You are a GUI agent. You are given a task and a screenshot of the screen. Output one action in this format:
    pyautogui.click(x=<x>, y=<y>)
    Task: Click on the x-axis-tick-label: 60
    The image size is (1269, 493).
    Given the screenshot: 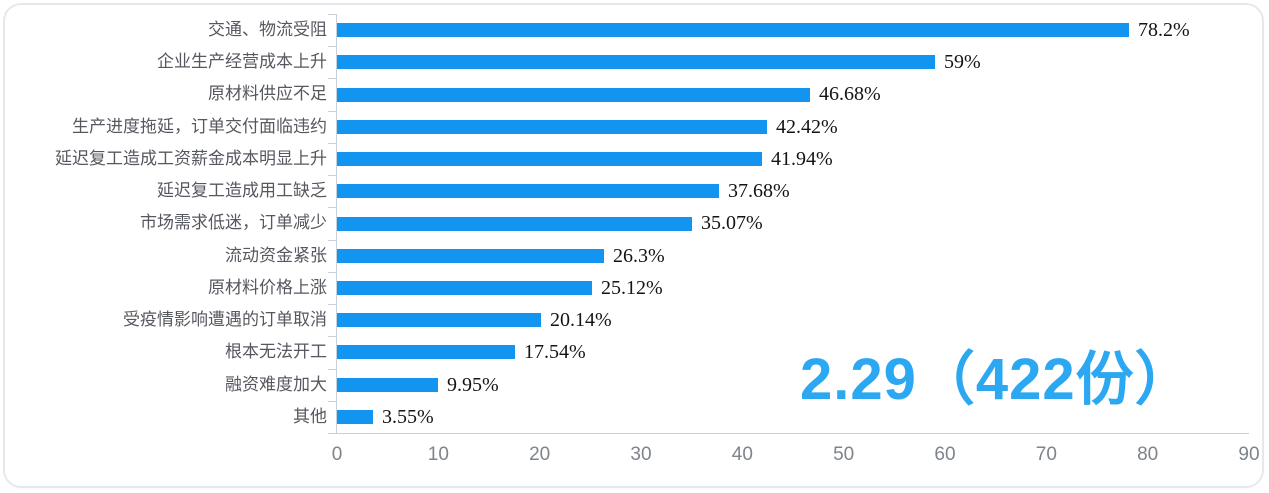 What is the action you would take?
    pyautogui.click(x=945, y=454)
    